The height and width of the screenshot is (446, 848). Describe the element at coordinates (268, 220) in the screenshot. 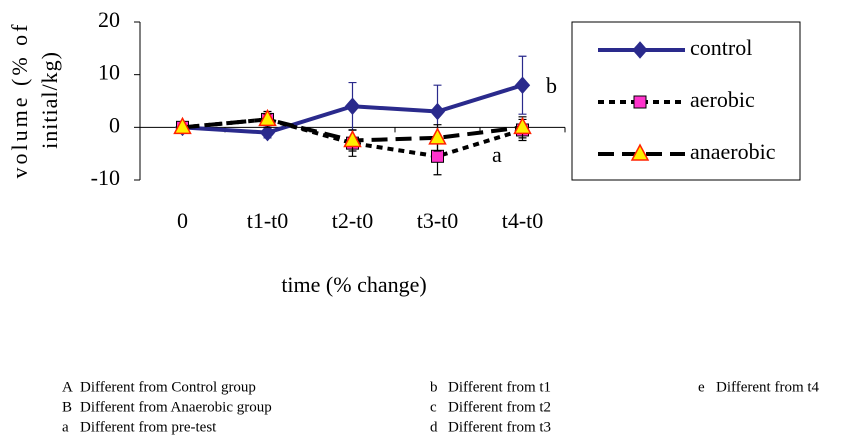

I see `x-tick-label: t1-t0` at that location.